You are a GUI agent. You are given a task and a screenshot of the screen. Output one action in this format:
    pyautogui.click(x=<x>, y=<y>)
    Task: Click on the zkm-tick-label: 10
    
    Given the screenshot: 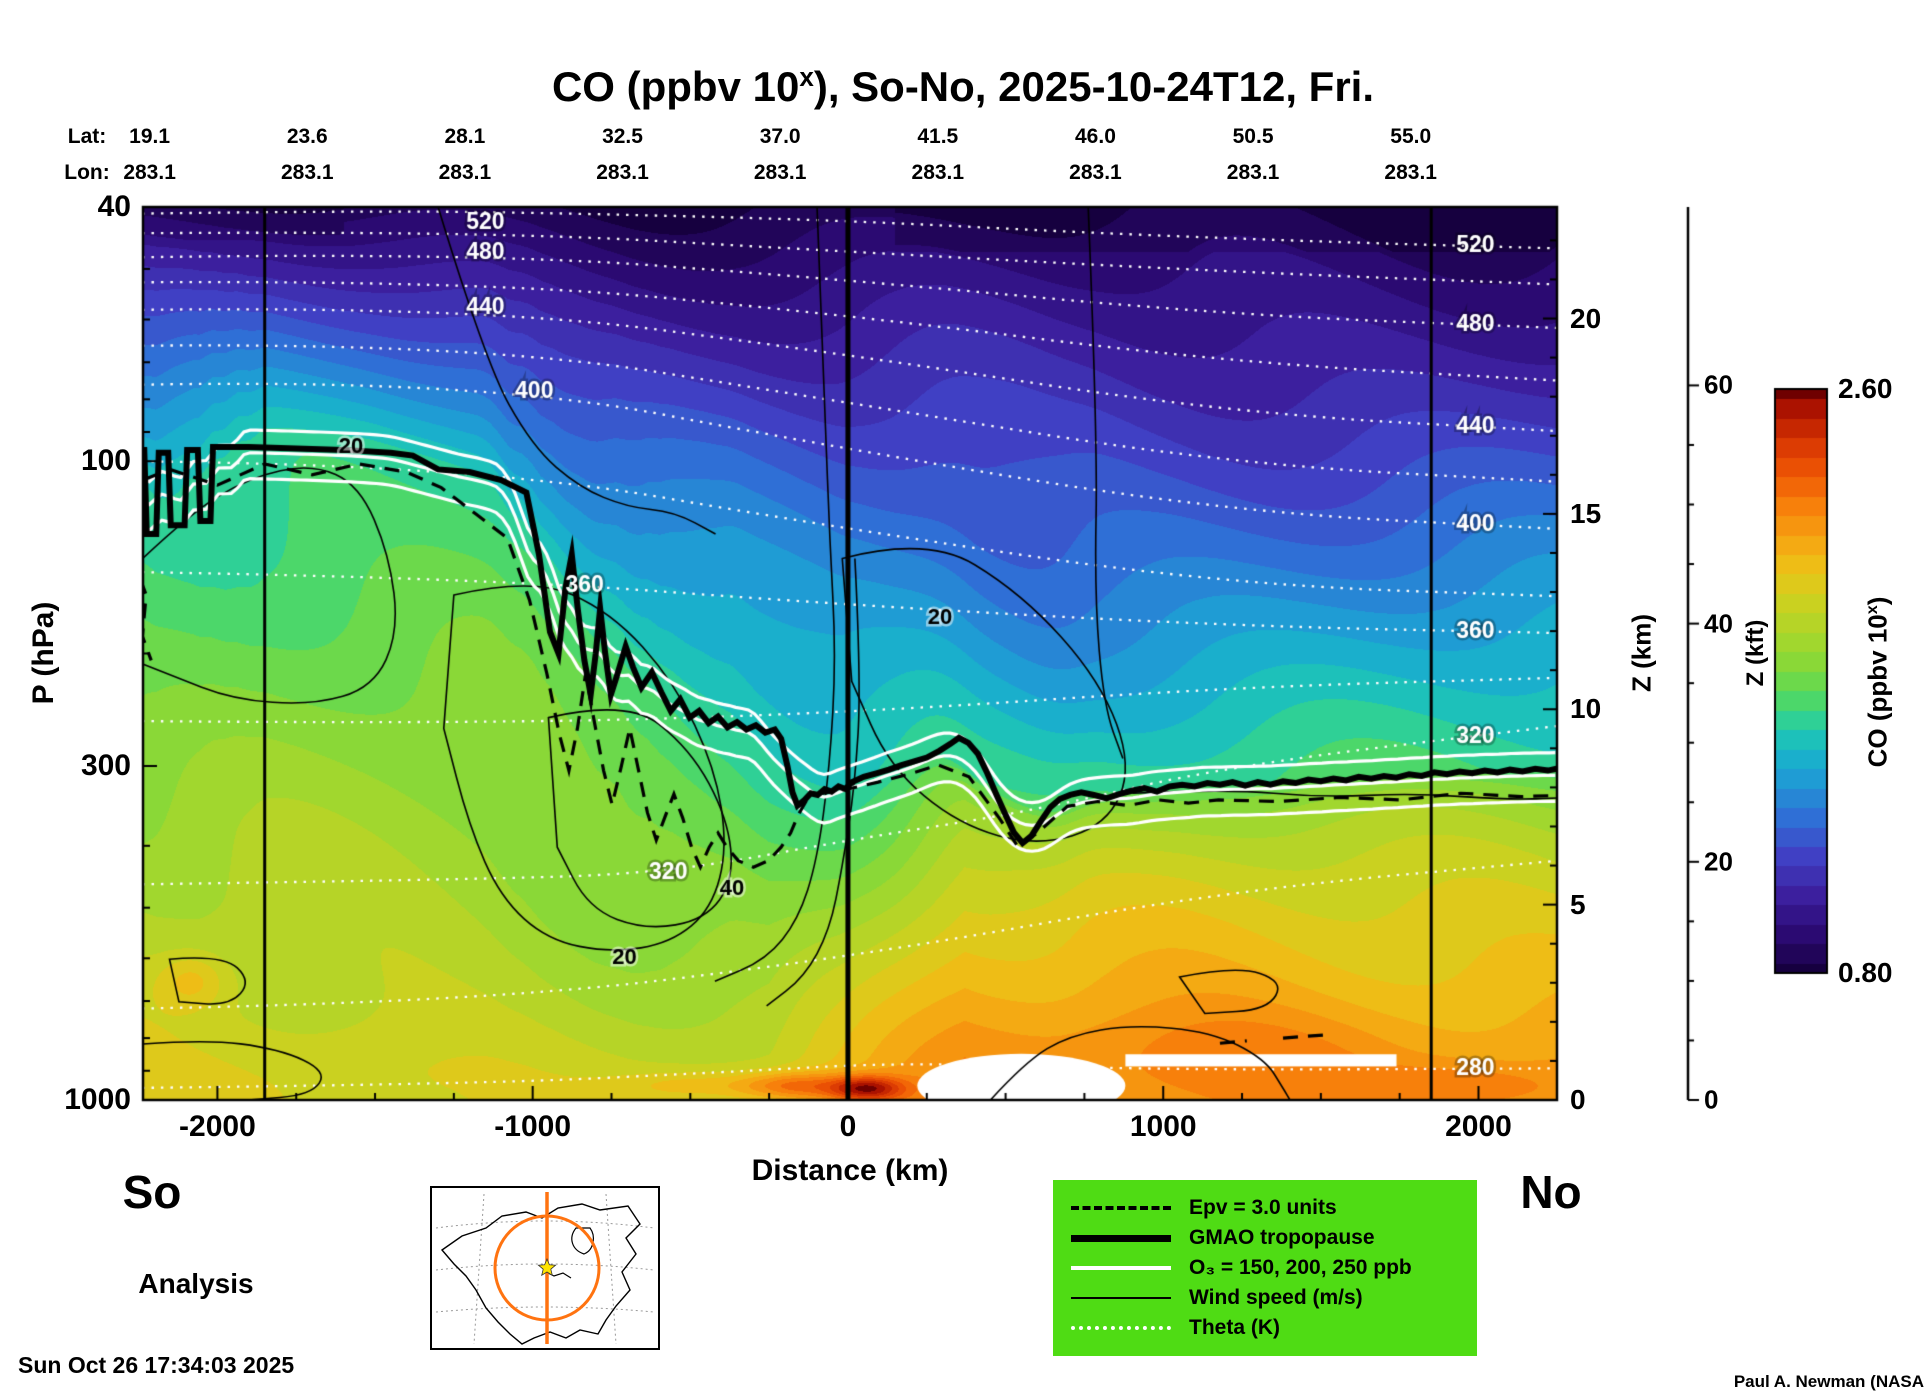 What is the action you would take?
    pyautogui.click(x=1586, y=709)
    